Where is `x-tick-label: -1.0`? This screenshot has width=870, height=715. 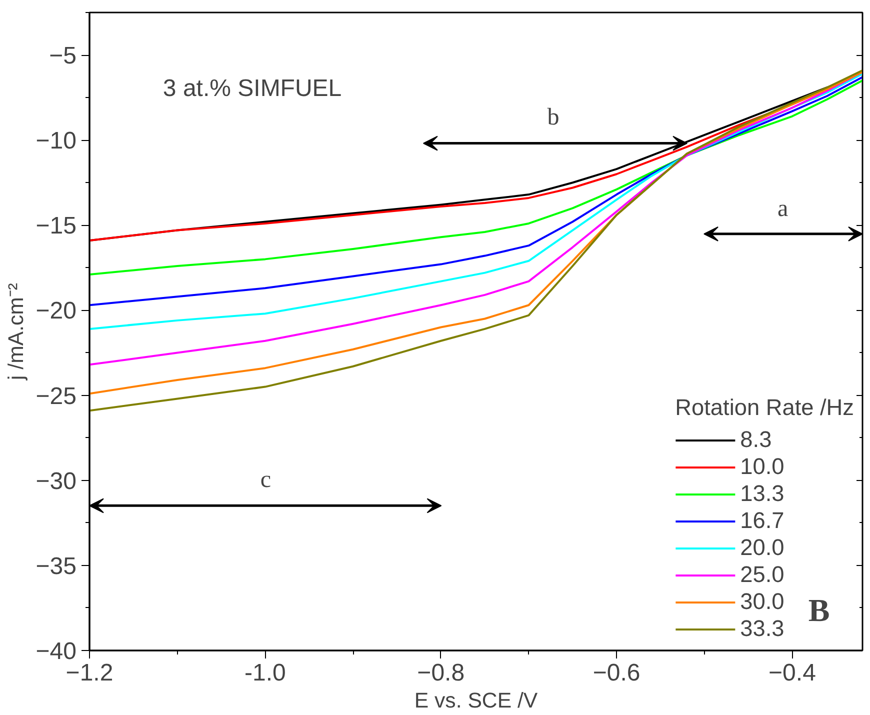 x-tick-label: -1.0 is located at coordinates (265, 673).